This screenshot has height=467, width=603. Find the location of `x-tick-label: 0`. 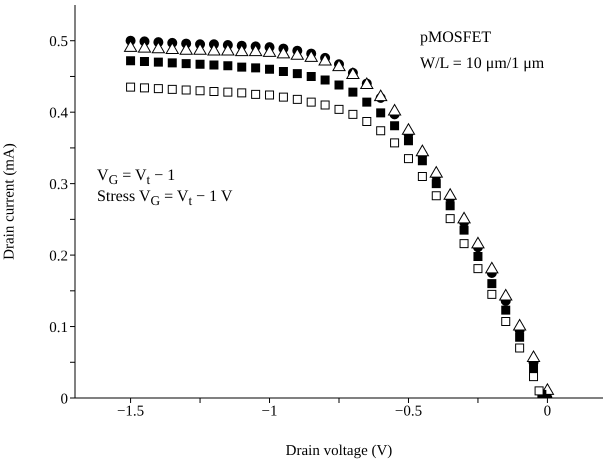

x-tick-label: 0 is located at coordinates (548, 412).